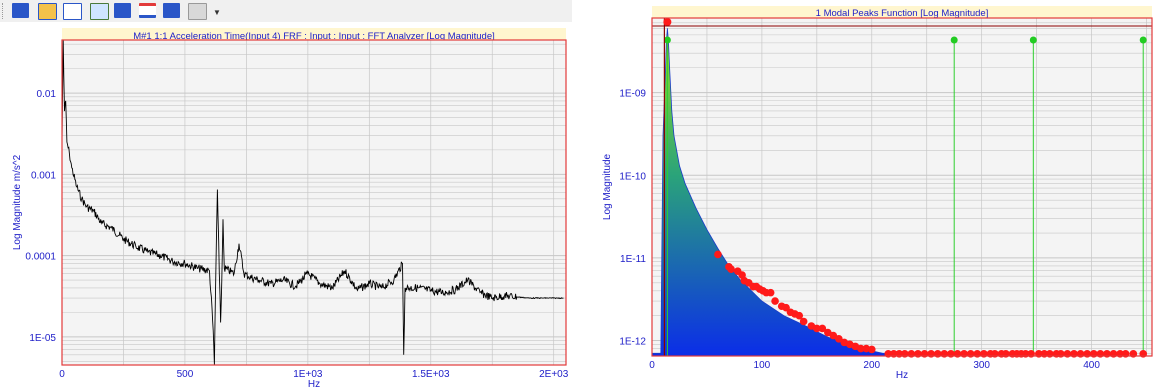 Image resolution: width=1158 pixels, height=387 pixels. What do you see at coordinates (217, 12) in the screenshot?
I see `toolbar-dropdown-icon: ▼` at bounding box center [217, 12].